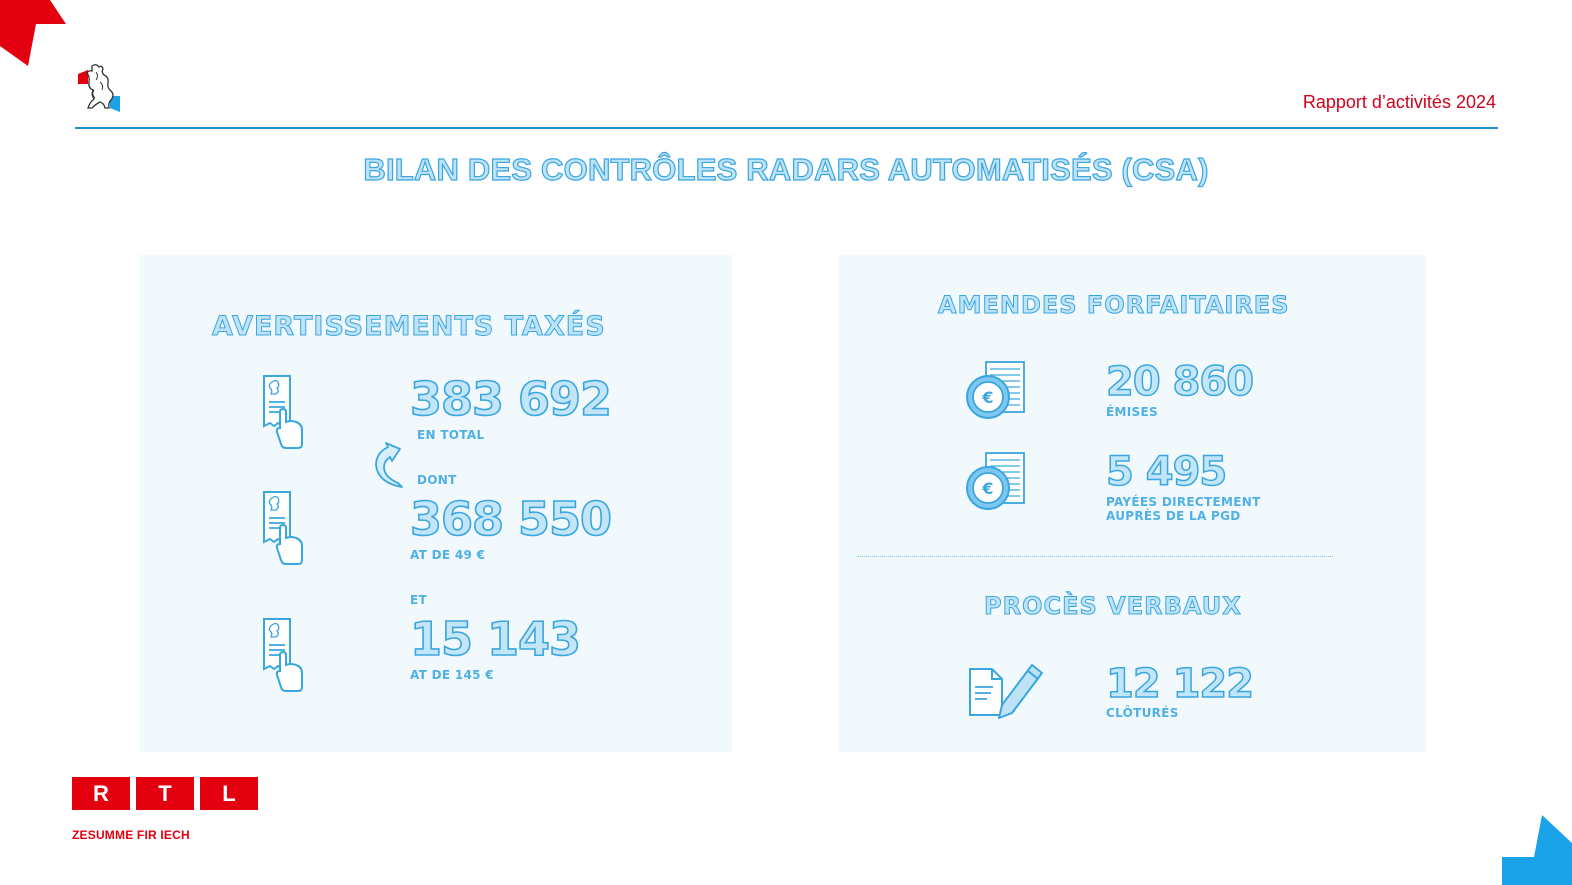 This screenshot has height=885, width=1572. Describe the element at coordinates (1166, 472) in the screenshot. I see `payees-value: 5 495` at that location.